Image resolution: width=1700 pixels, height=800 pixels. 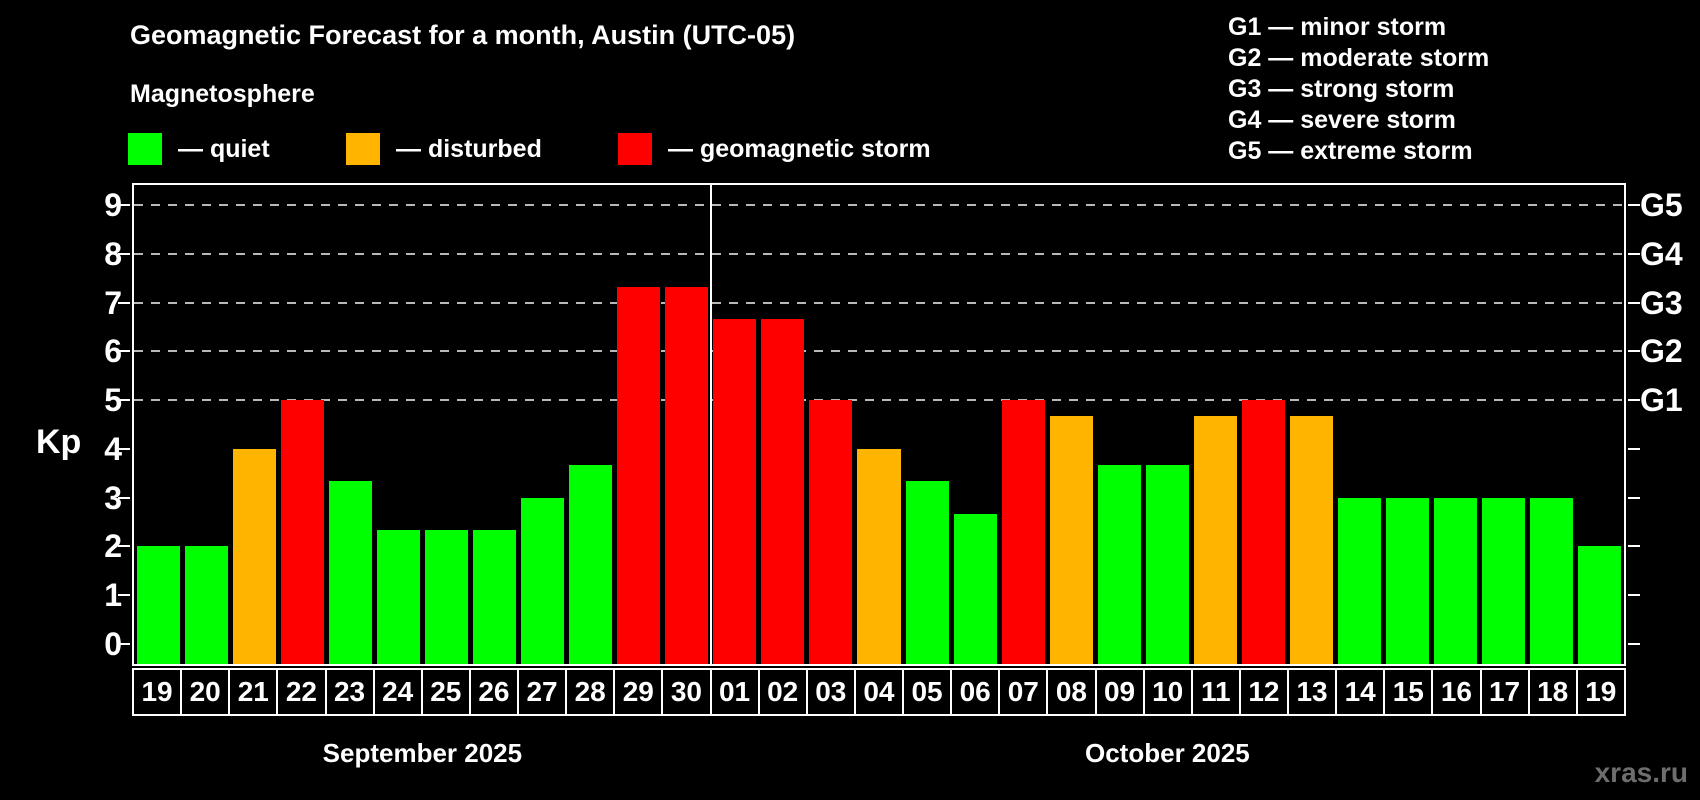 I want to click on day-label-09: 09, so click(x=1121, y=692).